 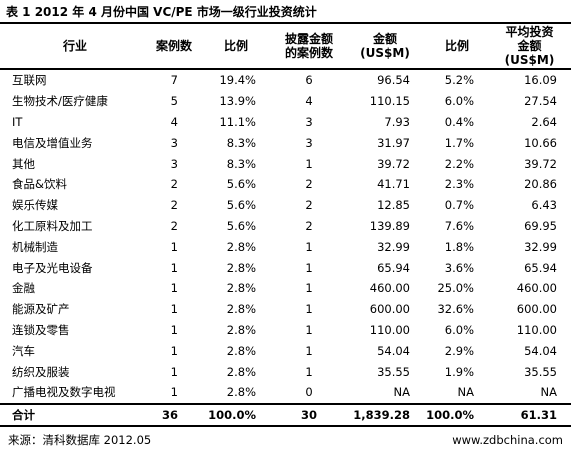 I want to click on cell-amount: 12.85, so click(x=385, y=205).